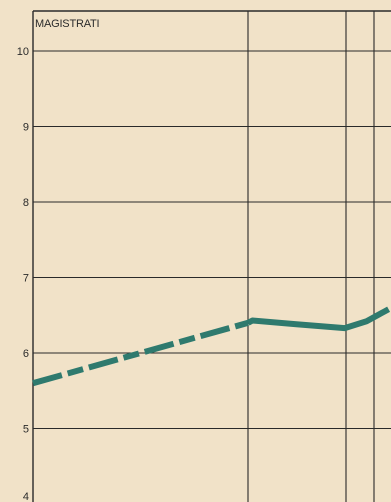 Image resolution: width=391 pixels, height=502 pixels. I want to click on y-tick-label: 10, so click(23, 52).